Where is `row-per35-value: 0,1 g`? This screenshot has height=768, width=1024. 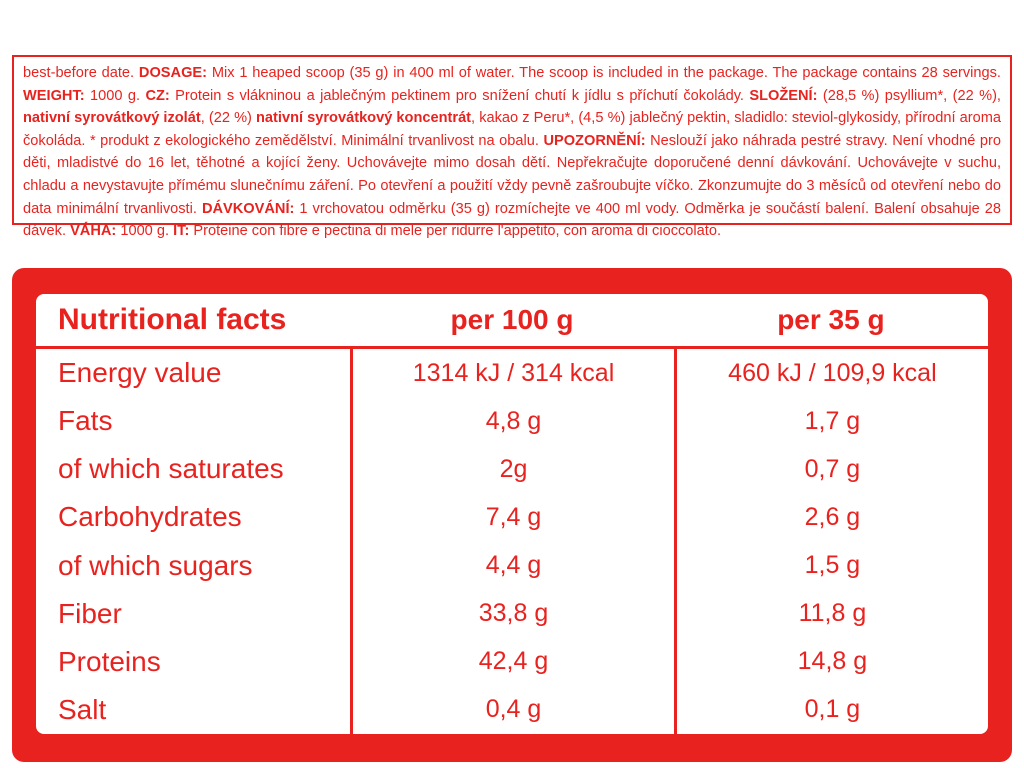 row-per35-value: 0,1 g is located at coordinates (830, 709).